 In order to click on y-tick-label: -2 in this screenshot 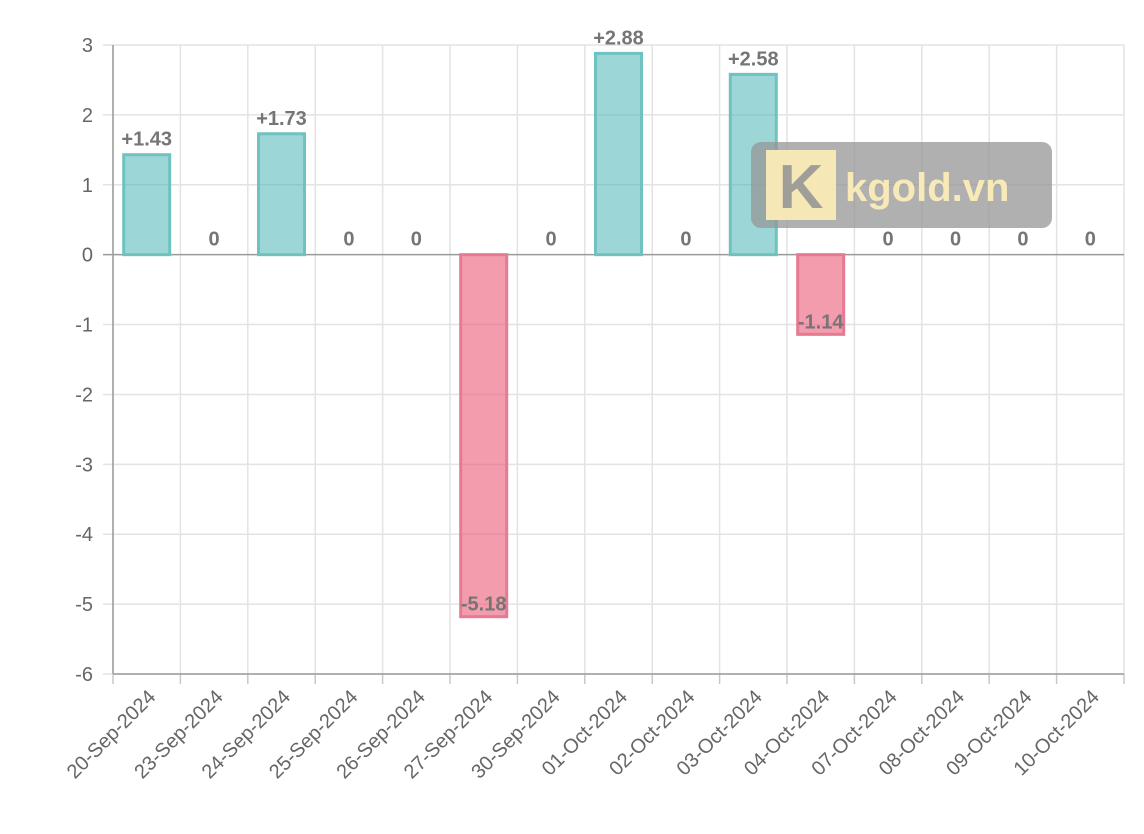, I will do `click(84, 395)`.